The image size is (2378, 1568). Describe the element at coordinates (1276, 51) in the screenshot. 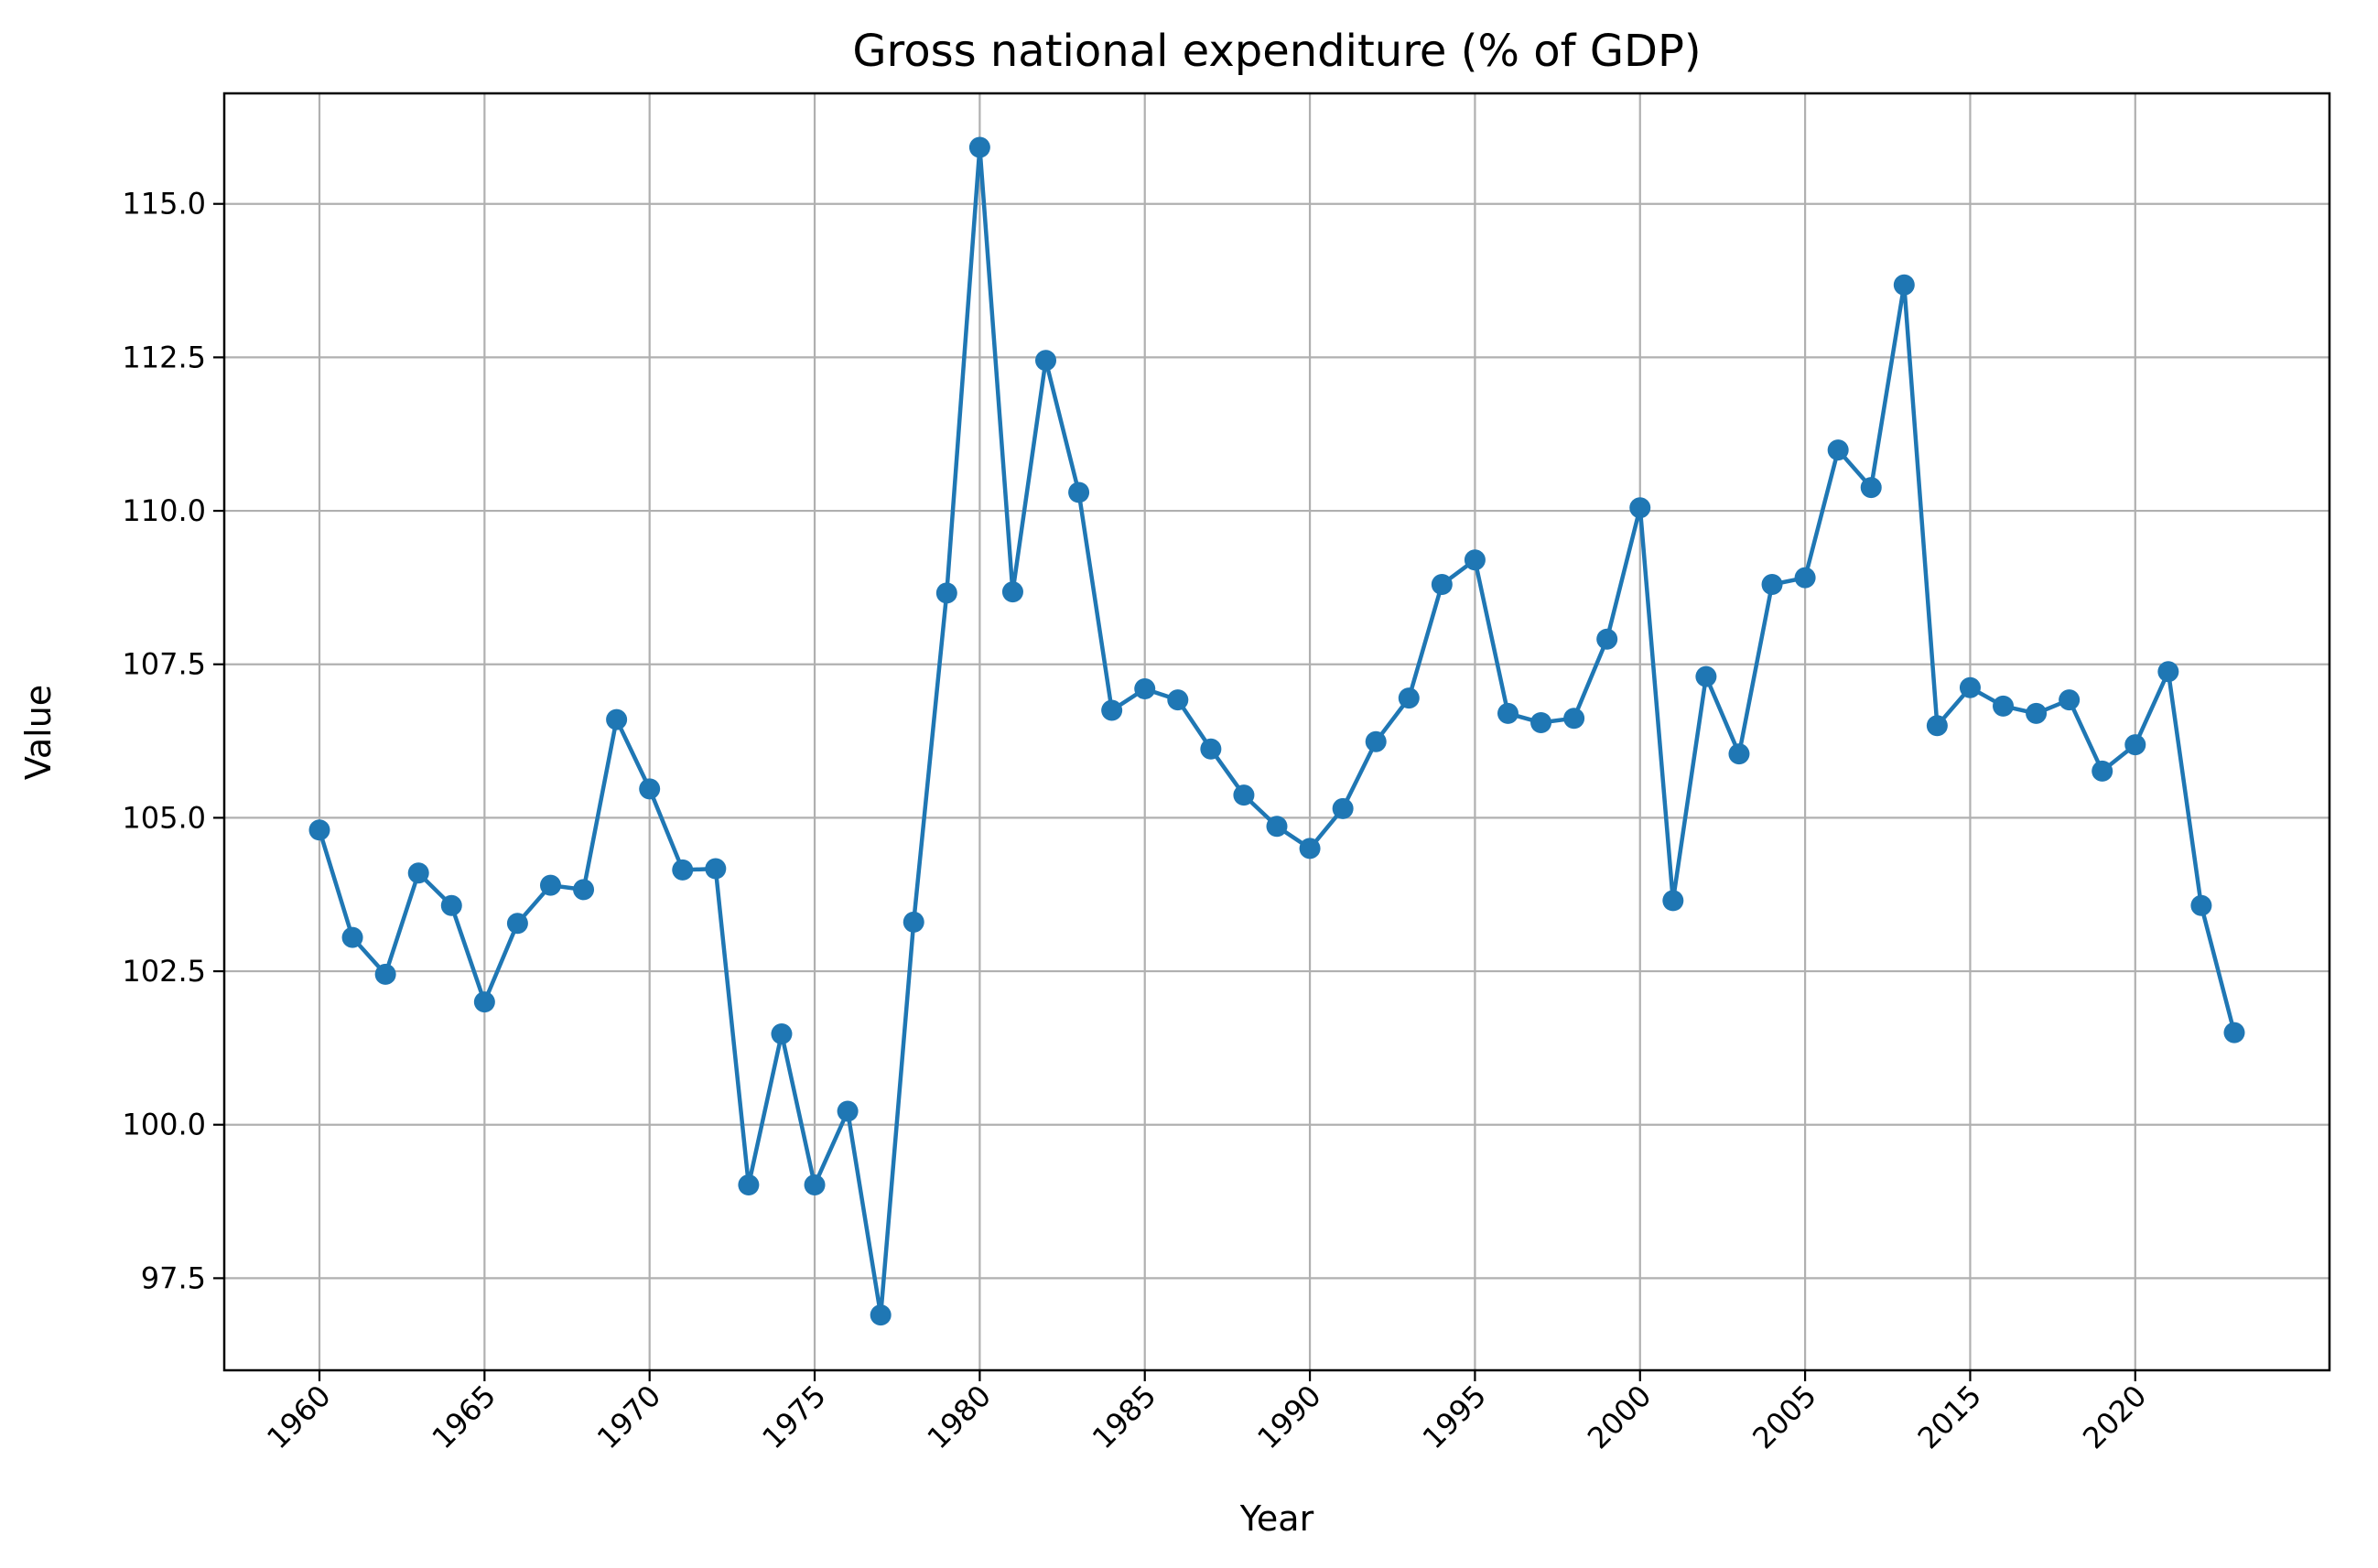

I see `chart-title: Gross national expenditure (% of GDP)` at that location.